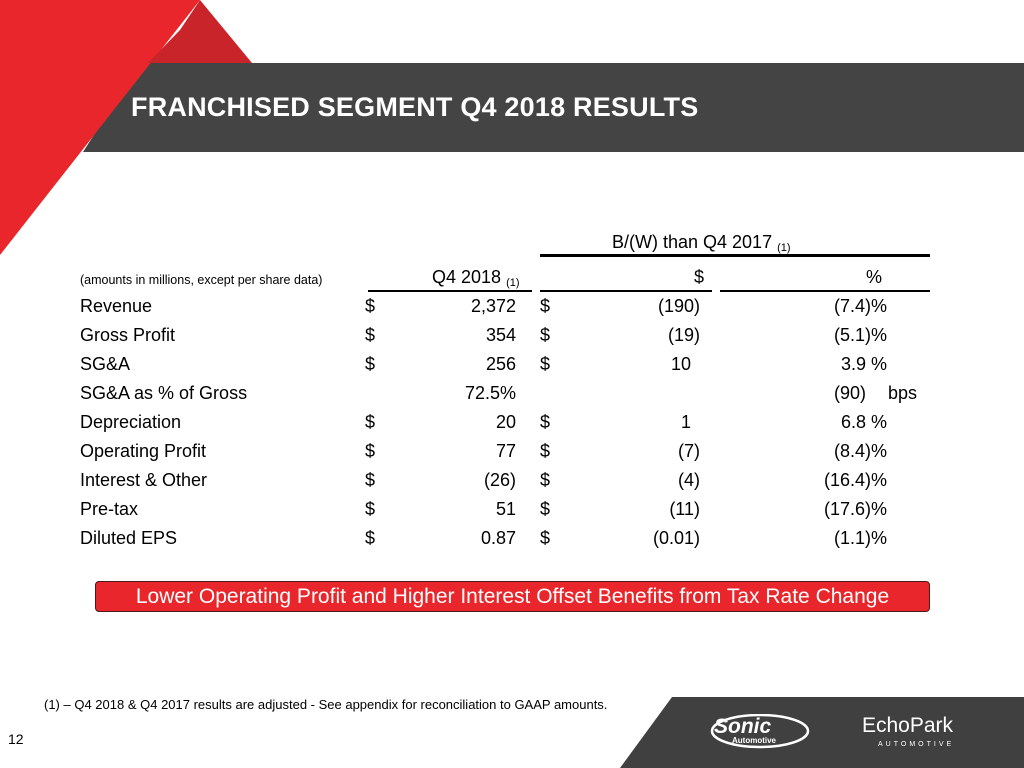 The height and width of the screenshot is (768, 1024). What do you see at coordinates (743, 726) in the screenshot?
I see `sonic-logo-text: Sonic` at bounding box center [743, 726].